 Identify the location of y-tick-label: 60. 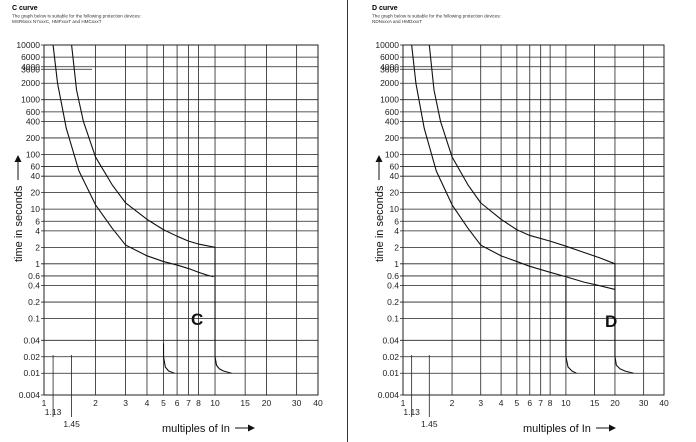
(36, 167).